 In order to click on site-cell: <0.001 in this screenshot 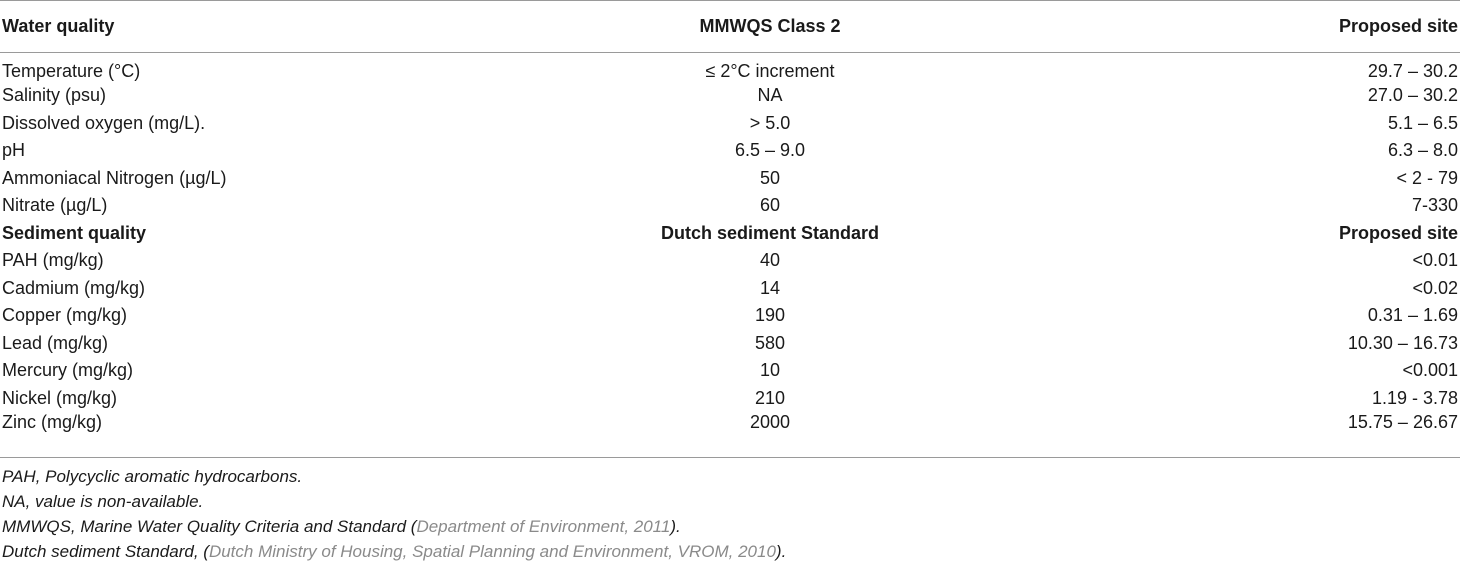, I will do `click(1430, 370)`.